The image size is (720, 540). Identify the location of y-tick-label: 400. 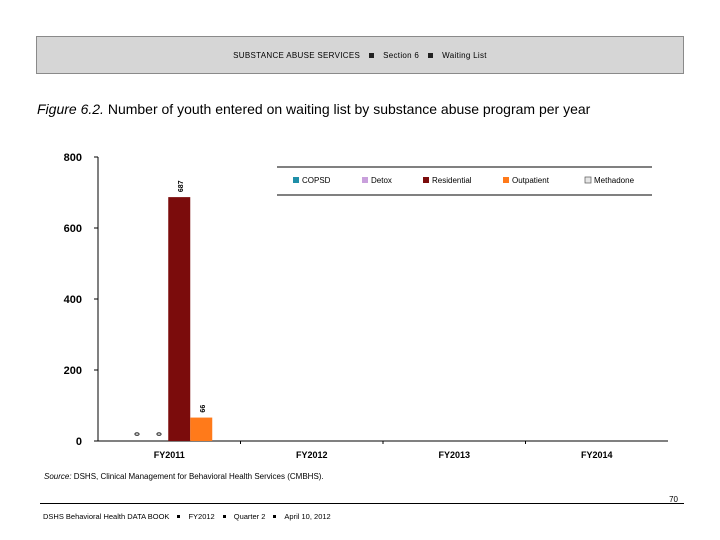
(73, 300).